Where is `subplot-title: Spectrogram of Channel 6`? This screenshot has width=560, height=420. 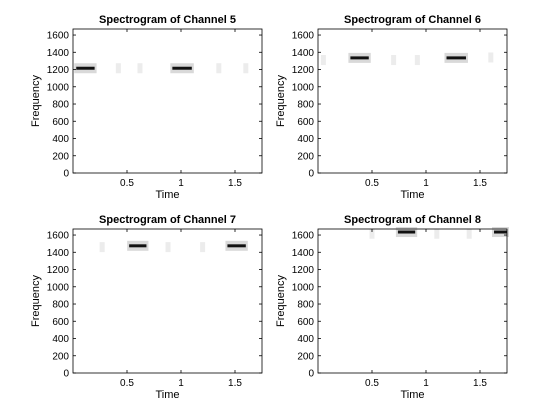
subplot-title: Spectrogram of Channel 6 is located at coordinates (412, 20).